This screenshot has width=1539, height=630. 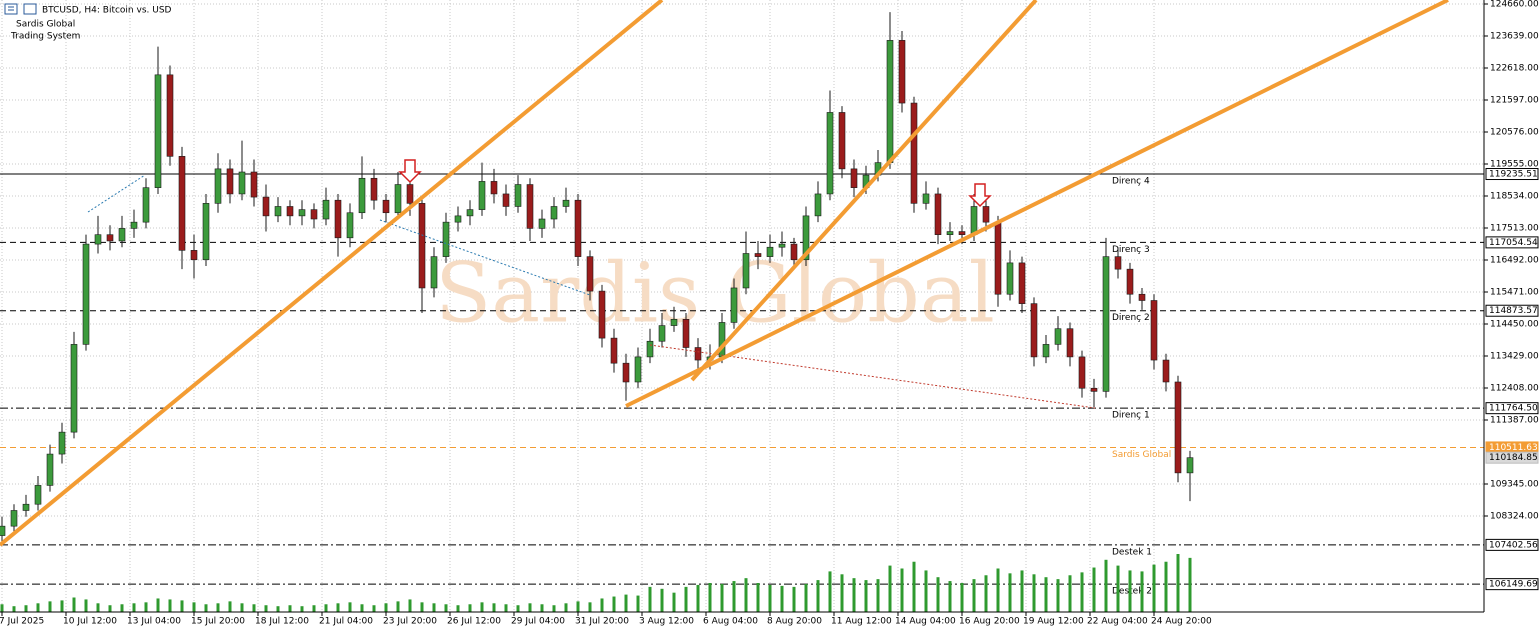 What do you see at coordinates (1514, 5) in the screenshot?
I see `y-tick-label: 124660.00` at bounding box center [1514, 5].